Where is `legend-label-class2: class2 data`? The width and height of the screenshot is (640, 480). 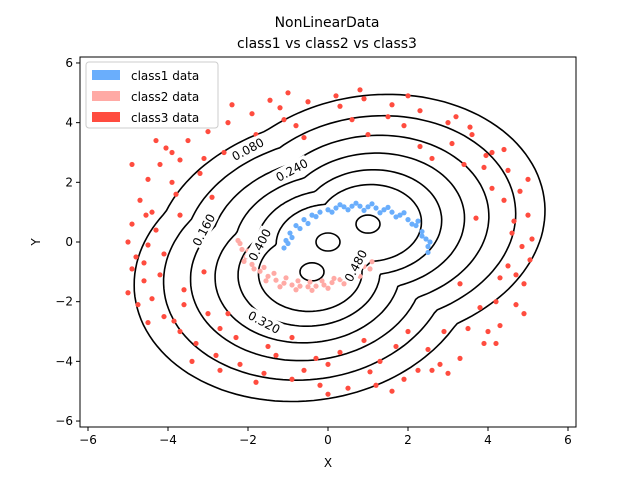 legend-label-class2: class2 data is located at coordinates (165, 97).